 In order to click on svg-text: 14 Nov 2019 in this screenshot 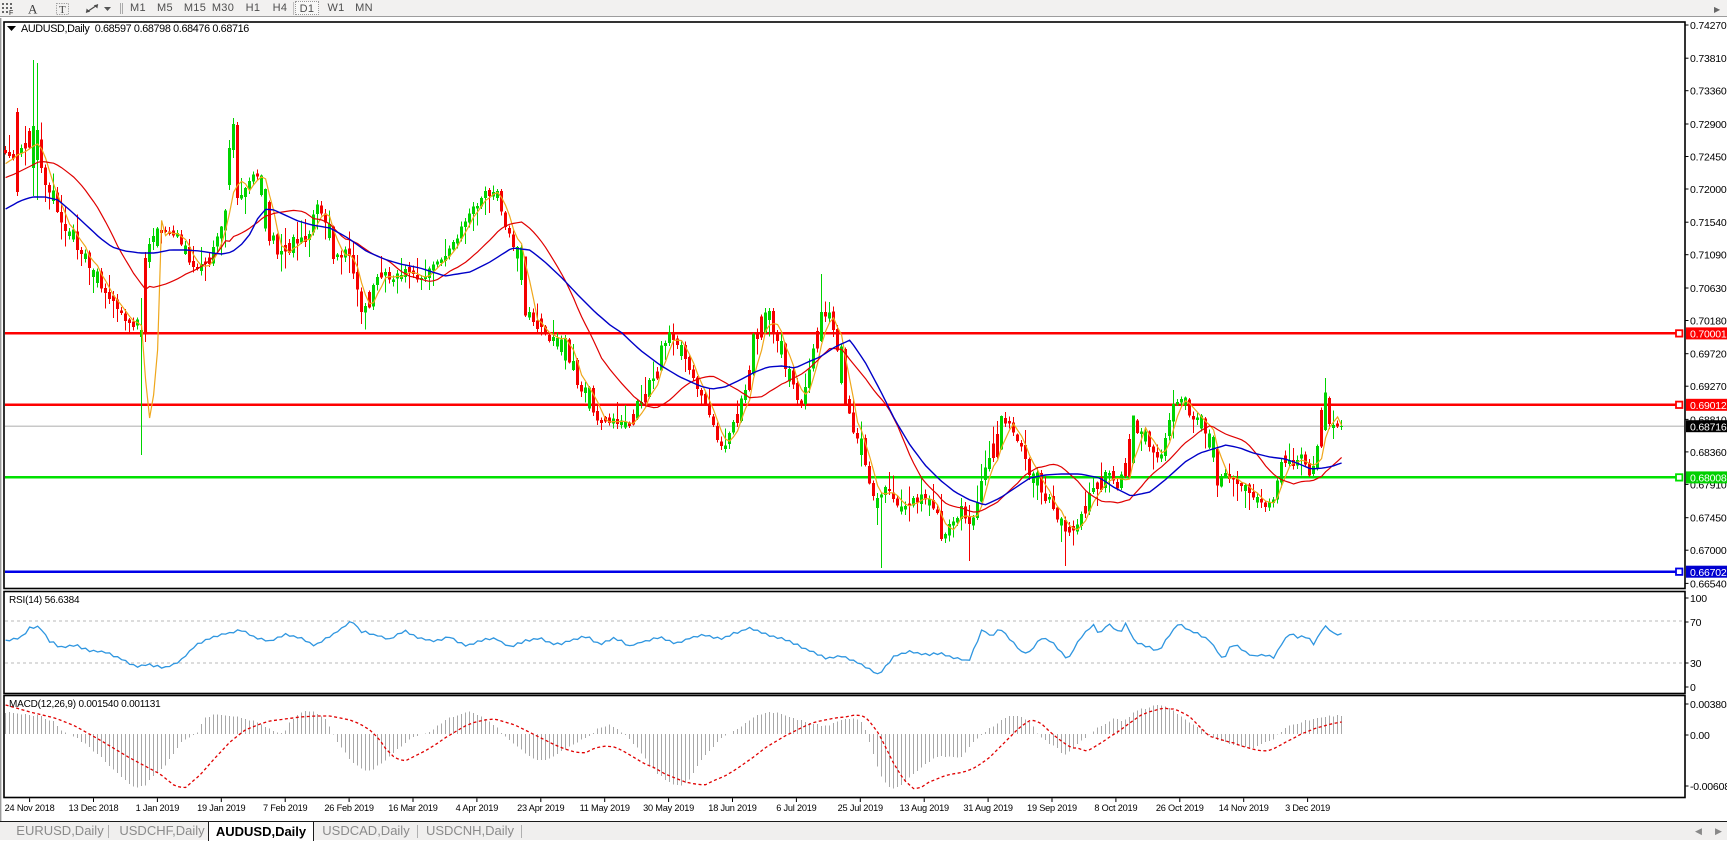, I will do `click(1244, 808)`.